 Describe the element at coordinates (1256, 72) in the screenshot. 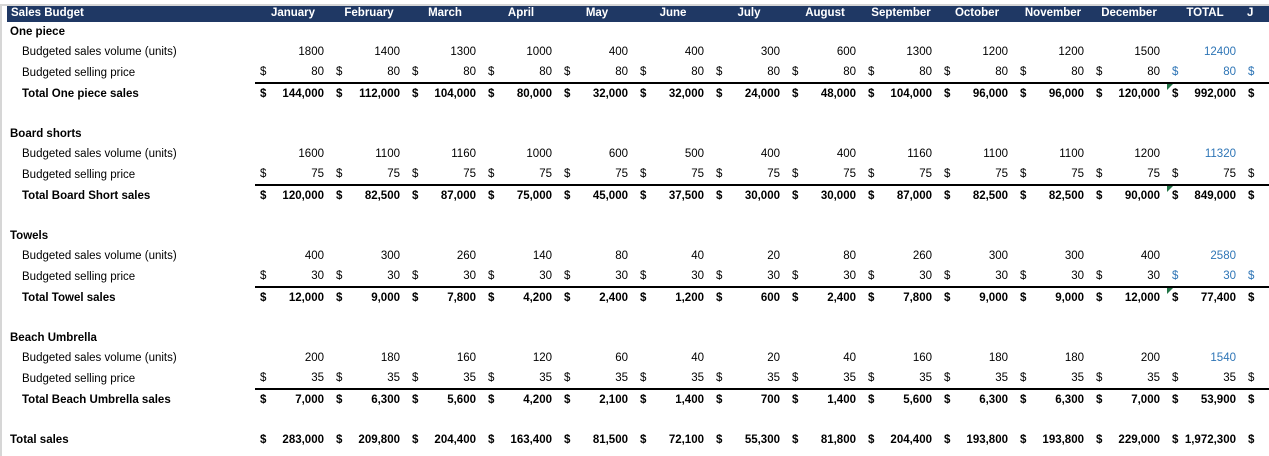

I see `cutoff-price-cell: $` at that location.